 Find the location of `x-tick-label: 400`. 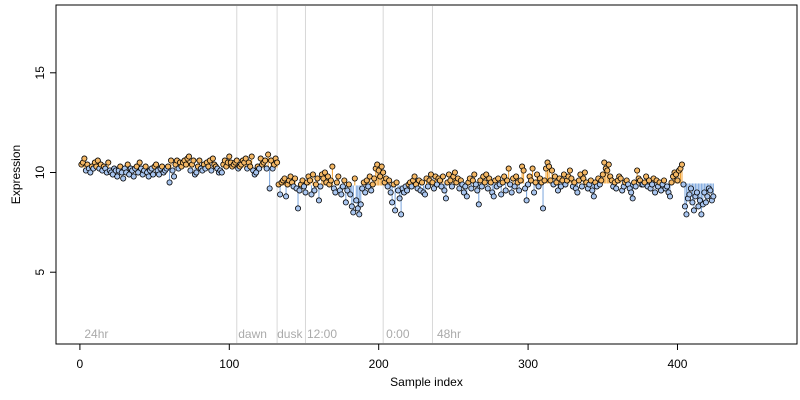

x-tick-label: 400 is located at coordinates (677, 364).